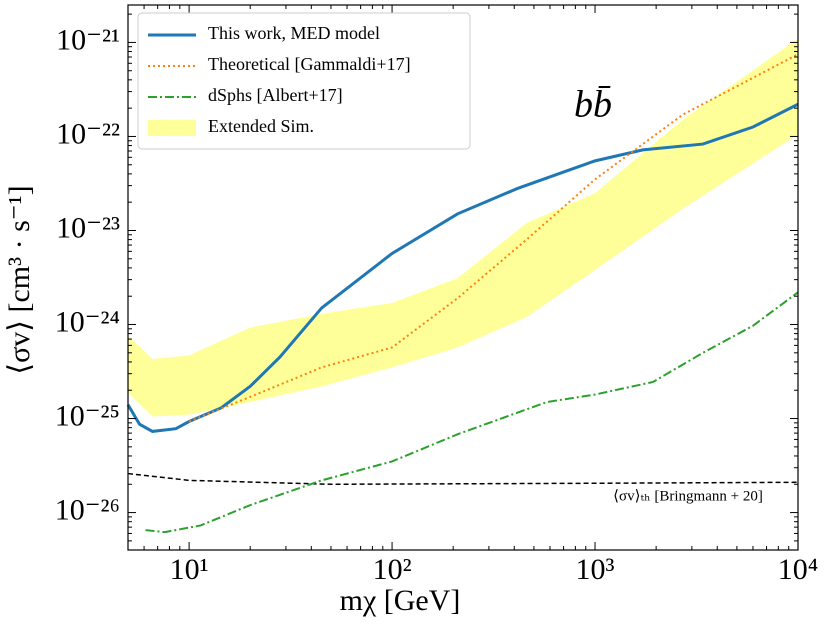  Describe the element at coordinates (294, 33) in the screenshot. I see `legend-label: This work, MED model` at that location.